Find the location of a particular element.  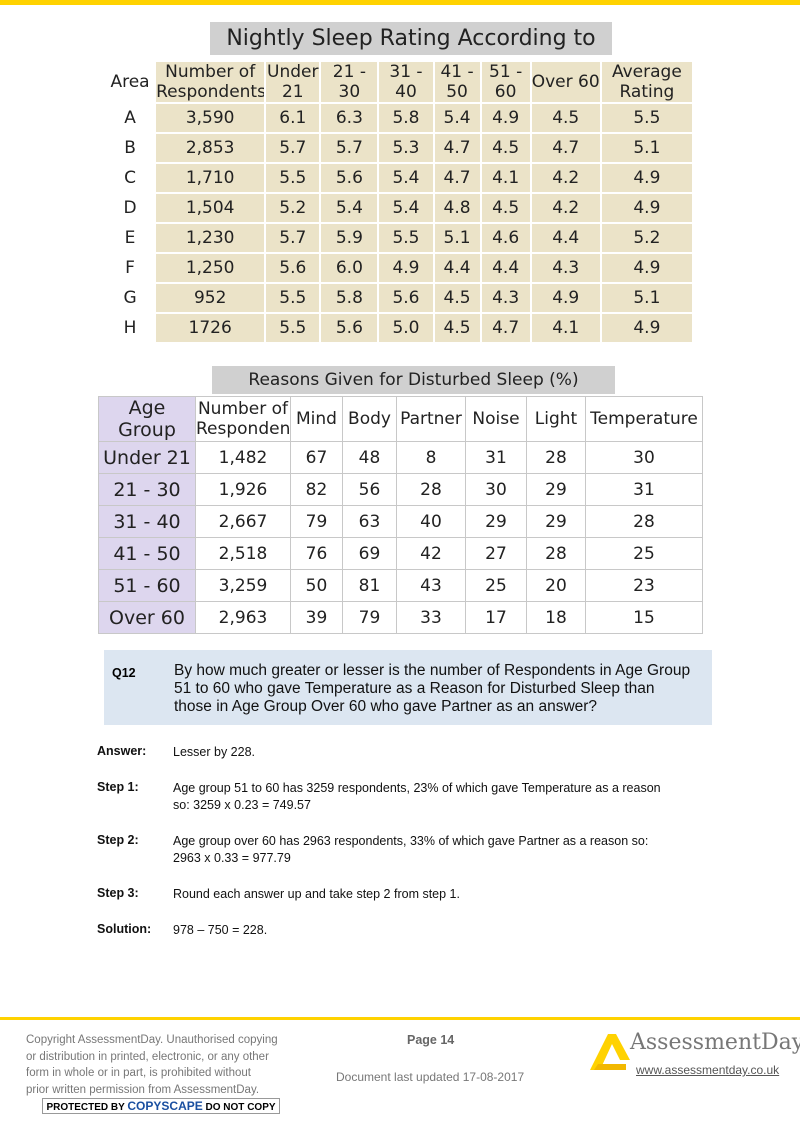

cell: 6.0 is located at coordinates (349, 268).